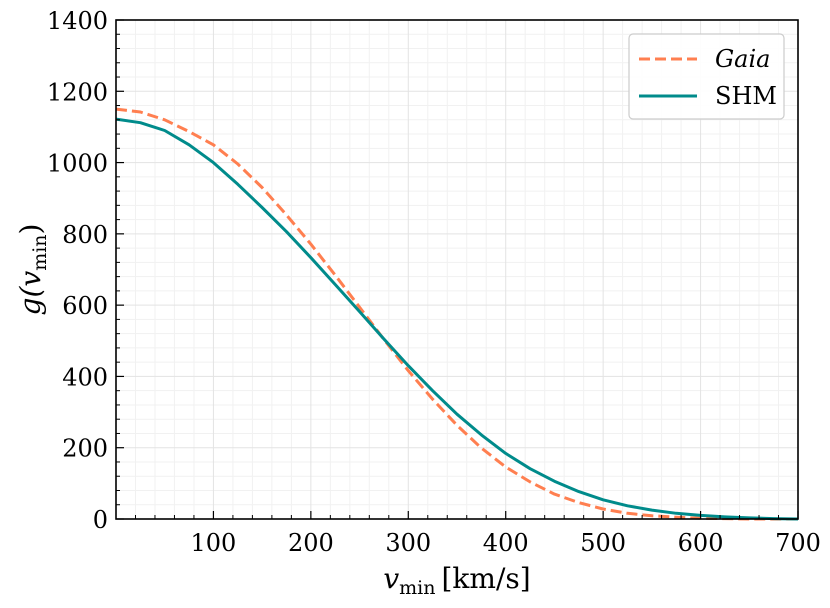 Image resolution: width=830 pixels, height=608 pixels. Describe the element at coordinates (506, 543) in the screenshot. I see `x-tick-label: 400` at that location.